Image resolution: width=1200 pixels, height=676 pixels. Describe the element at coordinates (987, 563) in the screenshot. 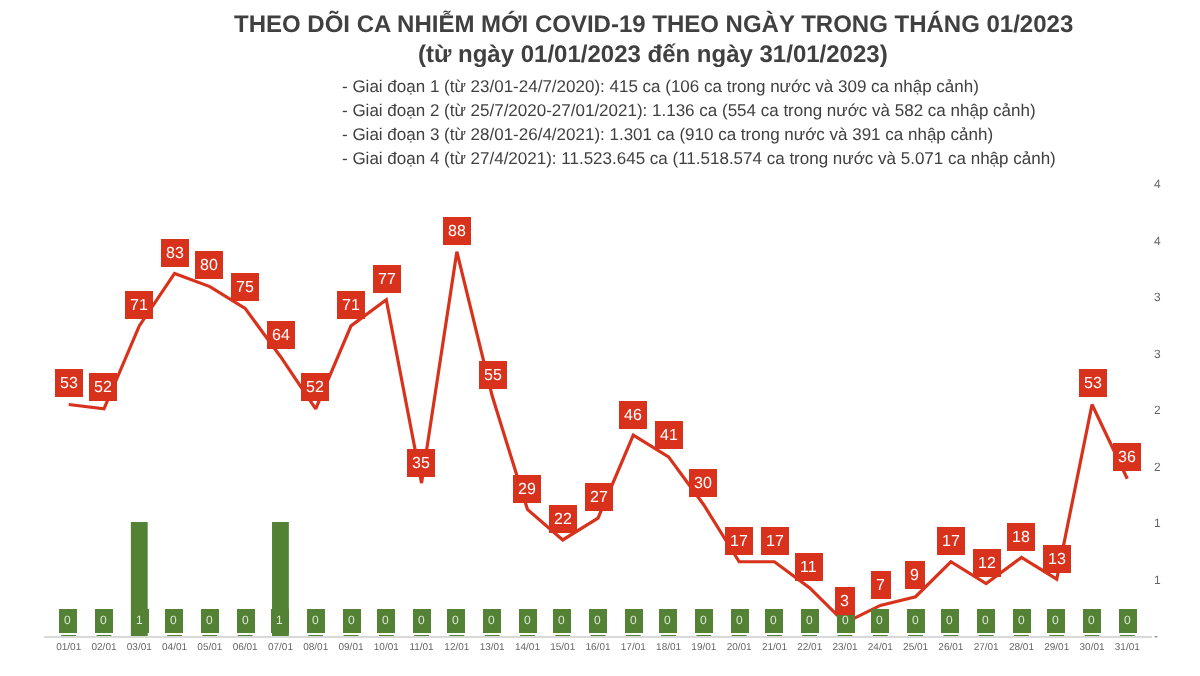

I see `data-label: 12` at that location.